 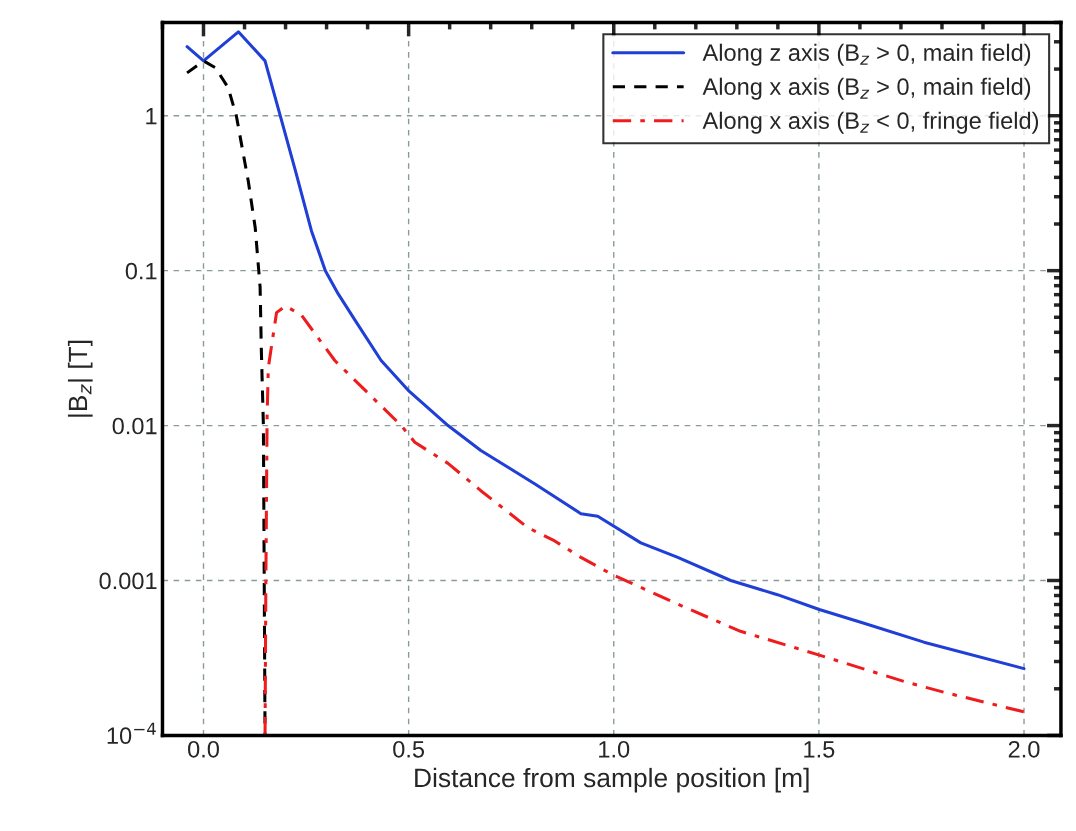 I want to click on y-tick-label: 0.001, so click(x=128, y=581).